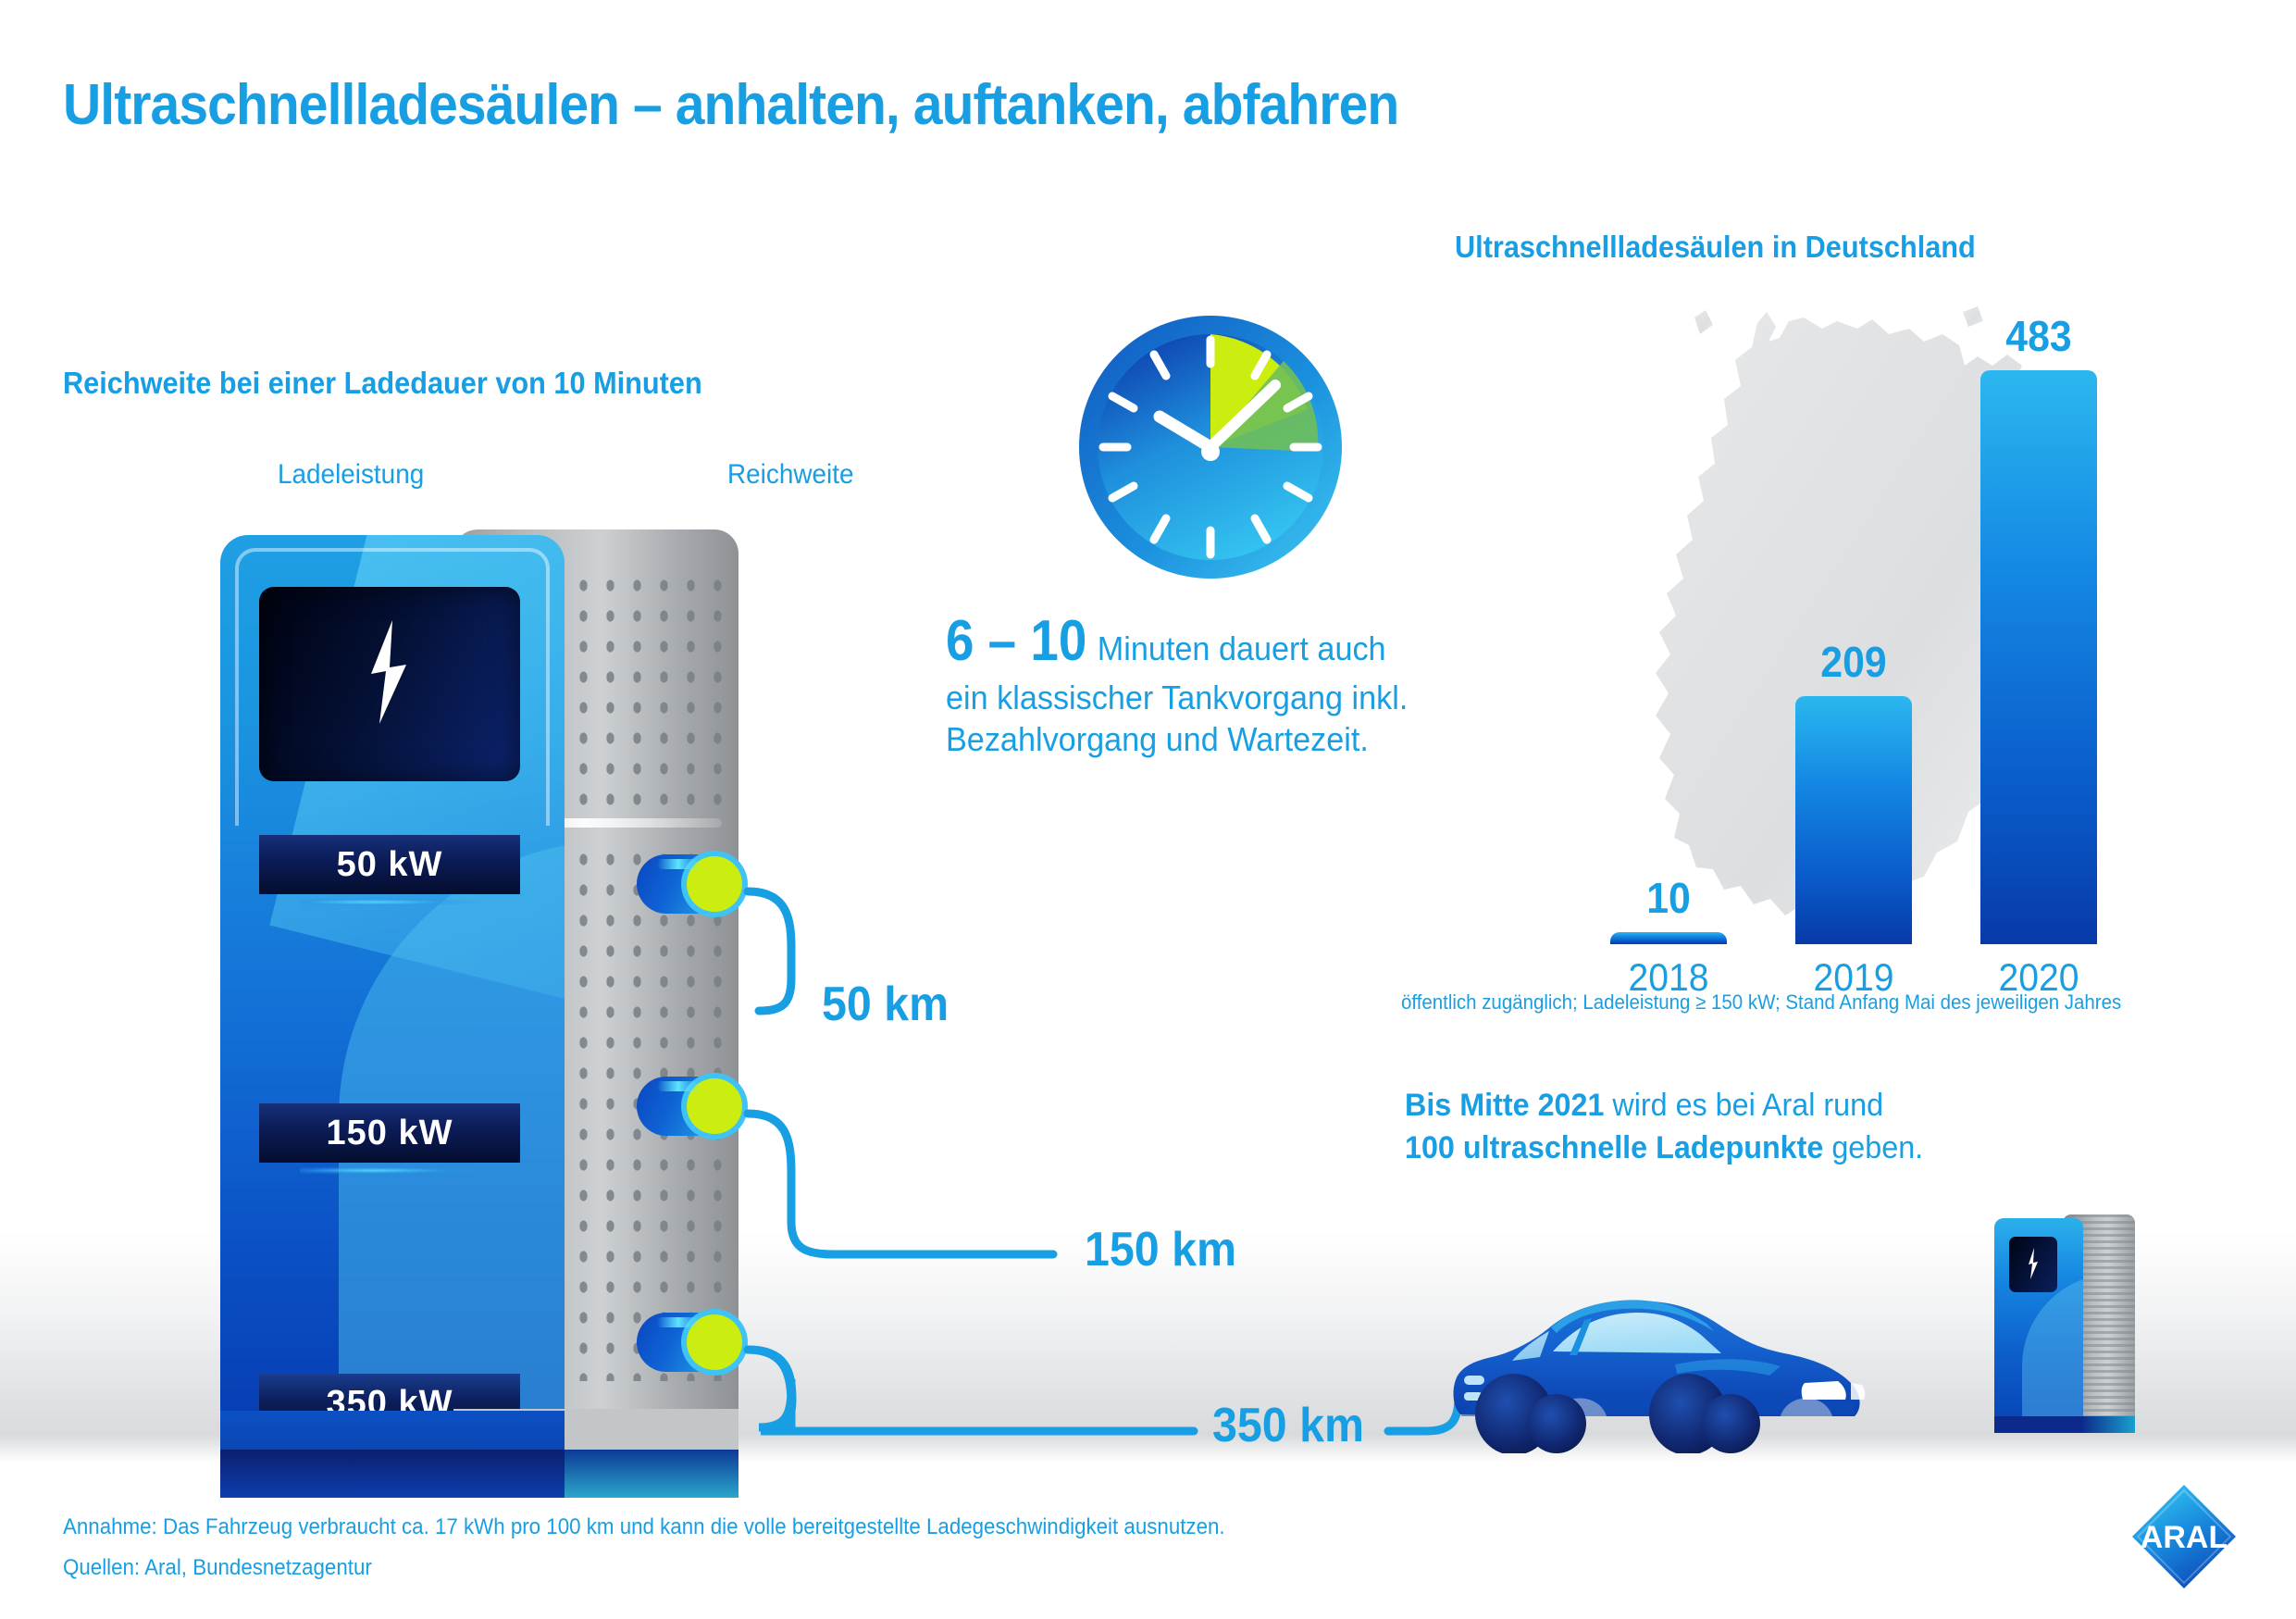 This screenshot has height=1619, width=2296. I want to click on power-plate-50kw: 50 kW, so click(390, 865).